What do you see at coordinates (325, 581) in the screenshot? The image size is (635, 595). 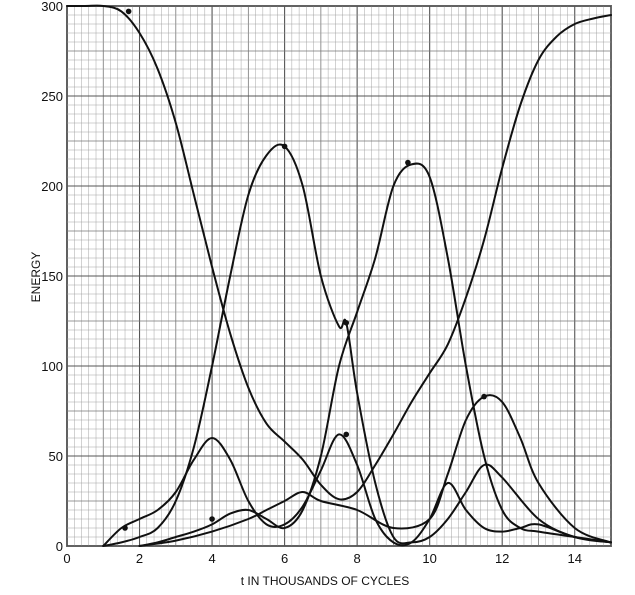 I see `x-axis-title: t IN THOUSANDS OF CYCLES` at bounding box center [325, 581].